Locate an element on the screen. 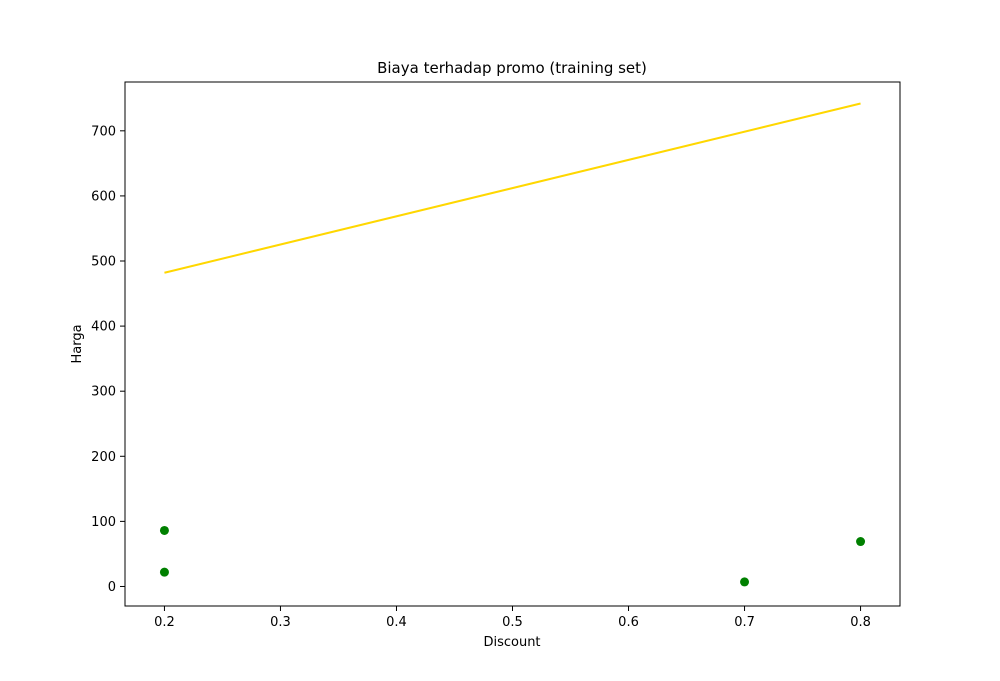 This screenshot has height=681, width=1000. x-tick-label: 0.5 is located at coordinates (512, 622).